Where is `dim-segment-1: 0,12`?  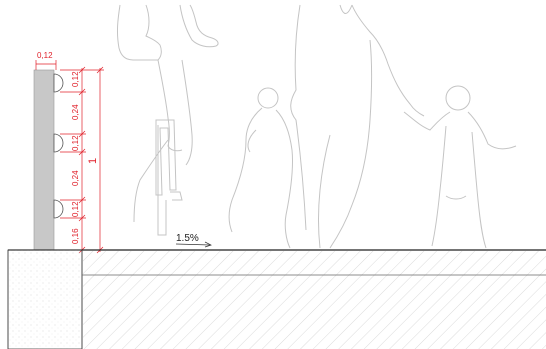 dim-segment-1: 0,12 is located at coordinates (75, 79).